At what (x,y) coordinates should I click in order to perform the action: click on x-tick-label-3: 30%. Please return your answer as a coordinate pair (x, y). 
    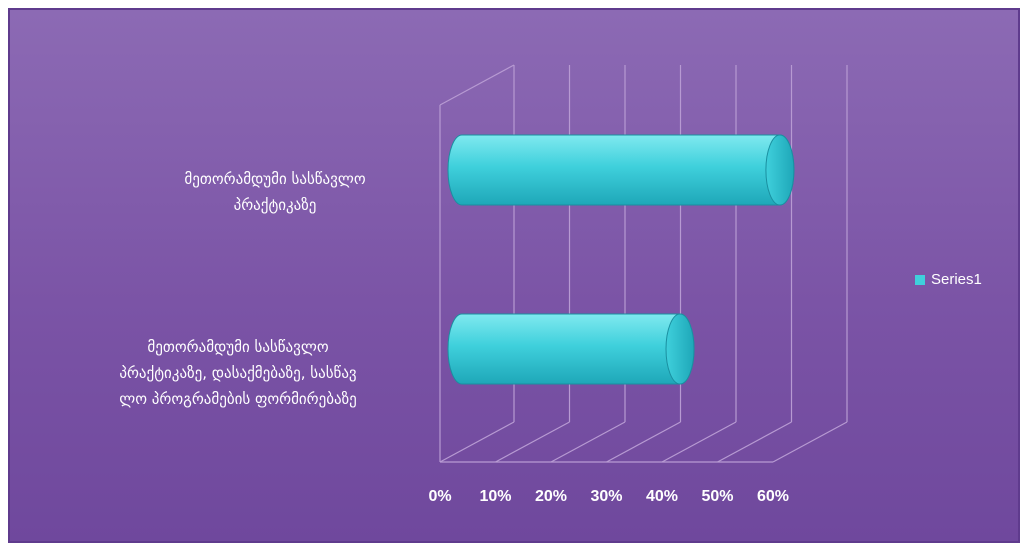
    Looking at the image, I should click on (606, 496).